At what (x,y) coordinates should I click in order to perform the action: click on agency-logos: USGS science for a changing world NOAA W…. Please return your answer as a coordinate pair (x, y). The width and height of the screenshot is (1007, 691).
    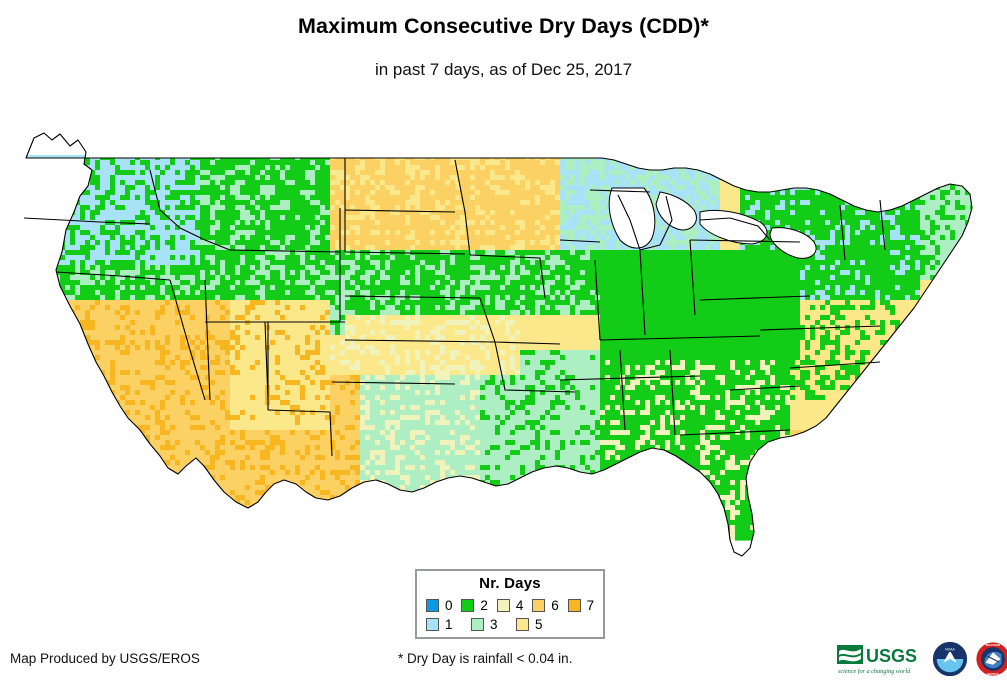
    Looking at the image, I should click on (921, 661).